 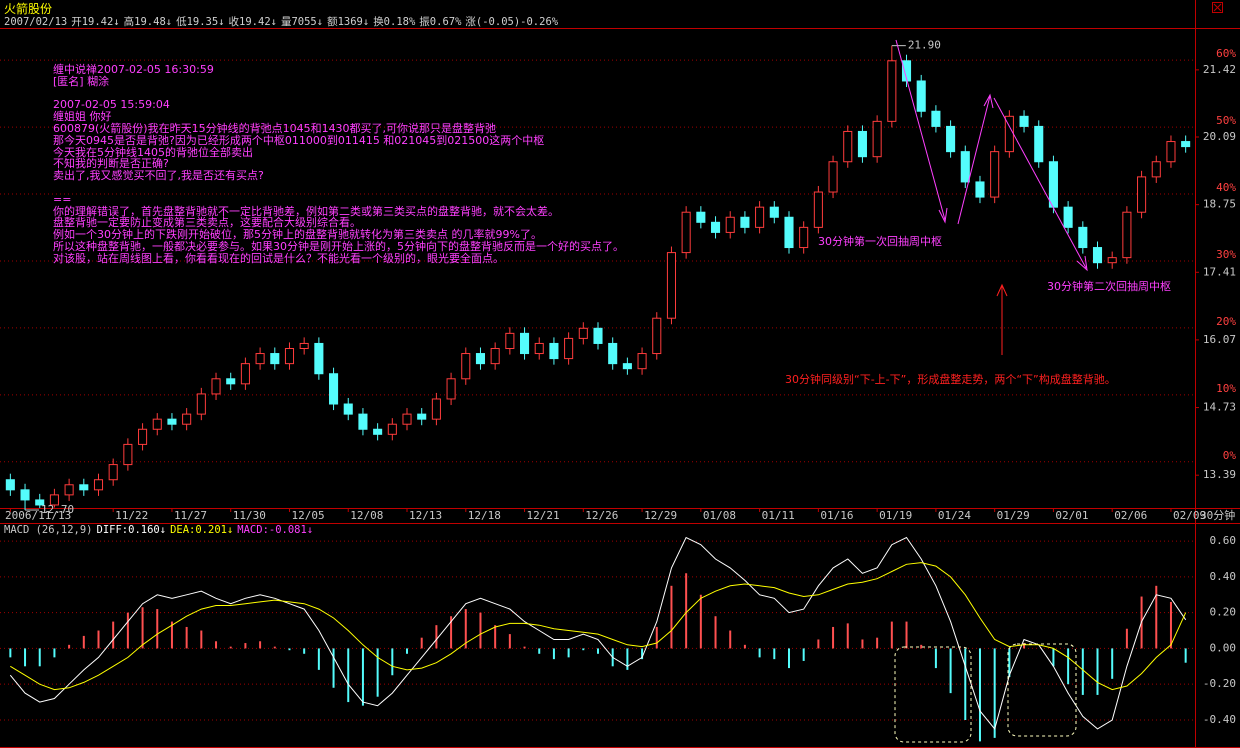 I want to click on quote-item: 涨(-0.05)-0.26%, so click(x=512, y=22).